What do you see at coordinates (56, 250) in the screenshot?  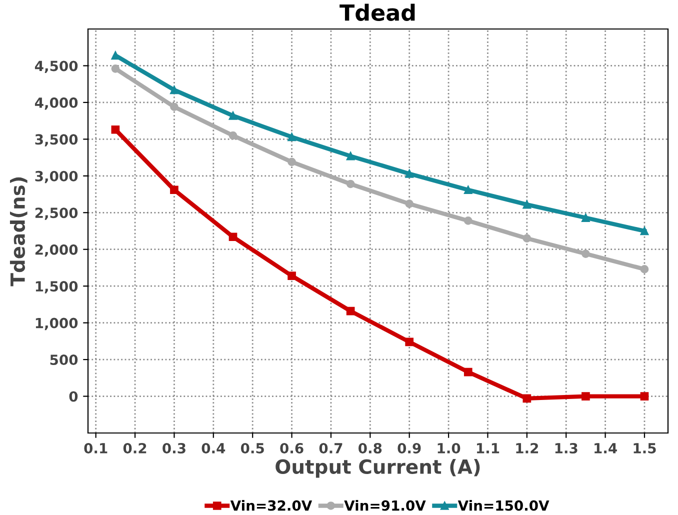 I see `y-tick-label: 2,000` at bounding box center [56, 250].